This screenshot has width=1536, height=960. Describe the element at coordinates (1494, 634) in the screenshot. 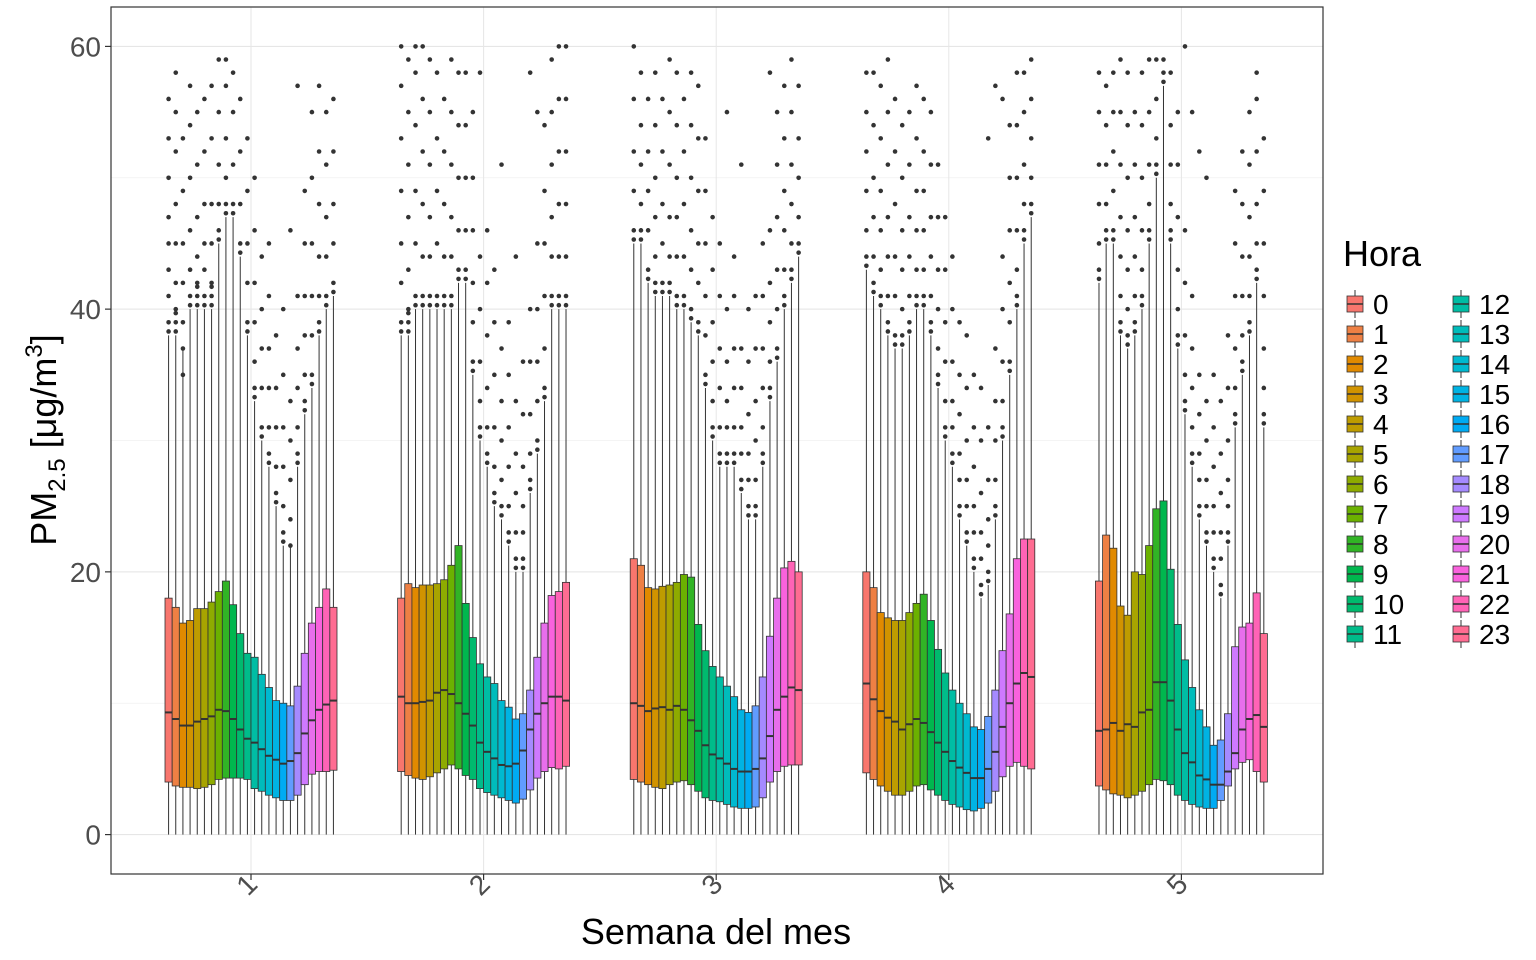

I see `legend-label: 23` at that location.